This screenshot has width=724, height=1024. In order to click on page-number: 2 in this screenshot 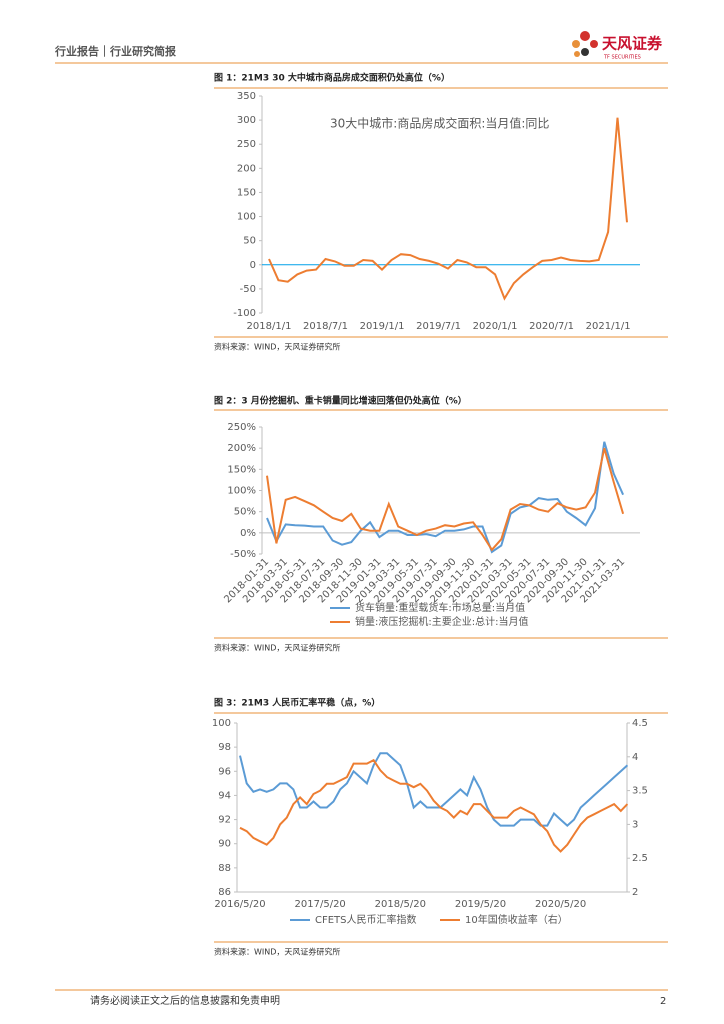, I will do `click(663, 1001)`.